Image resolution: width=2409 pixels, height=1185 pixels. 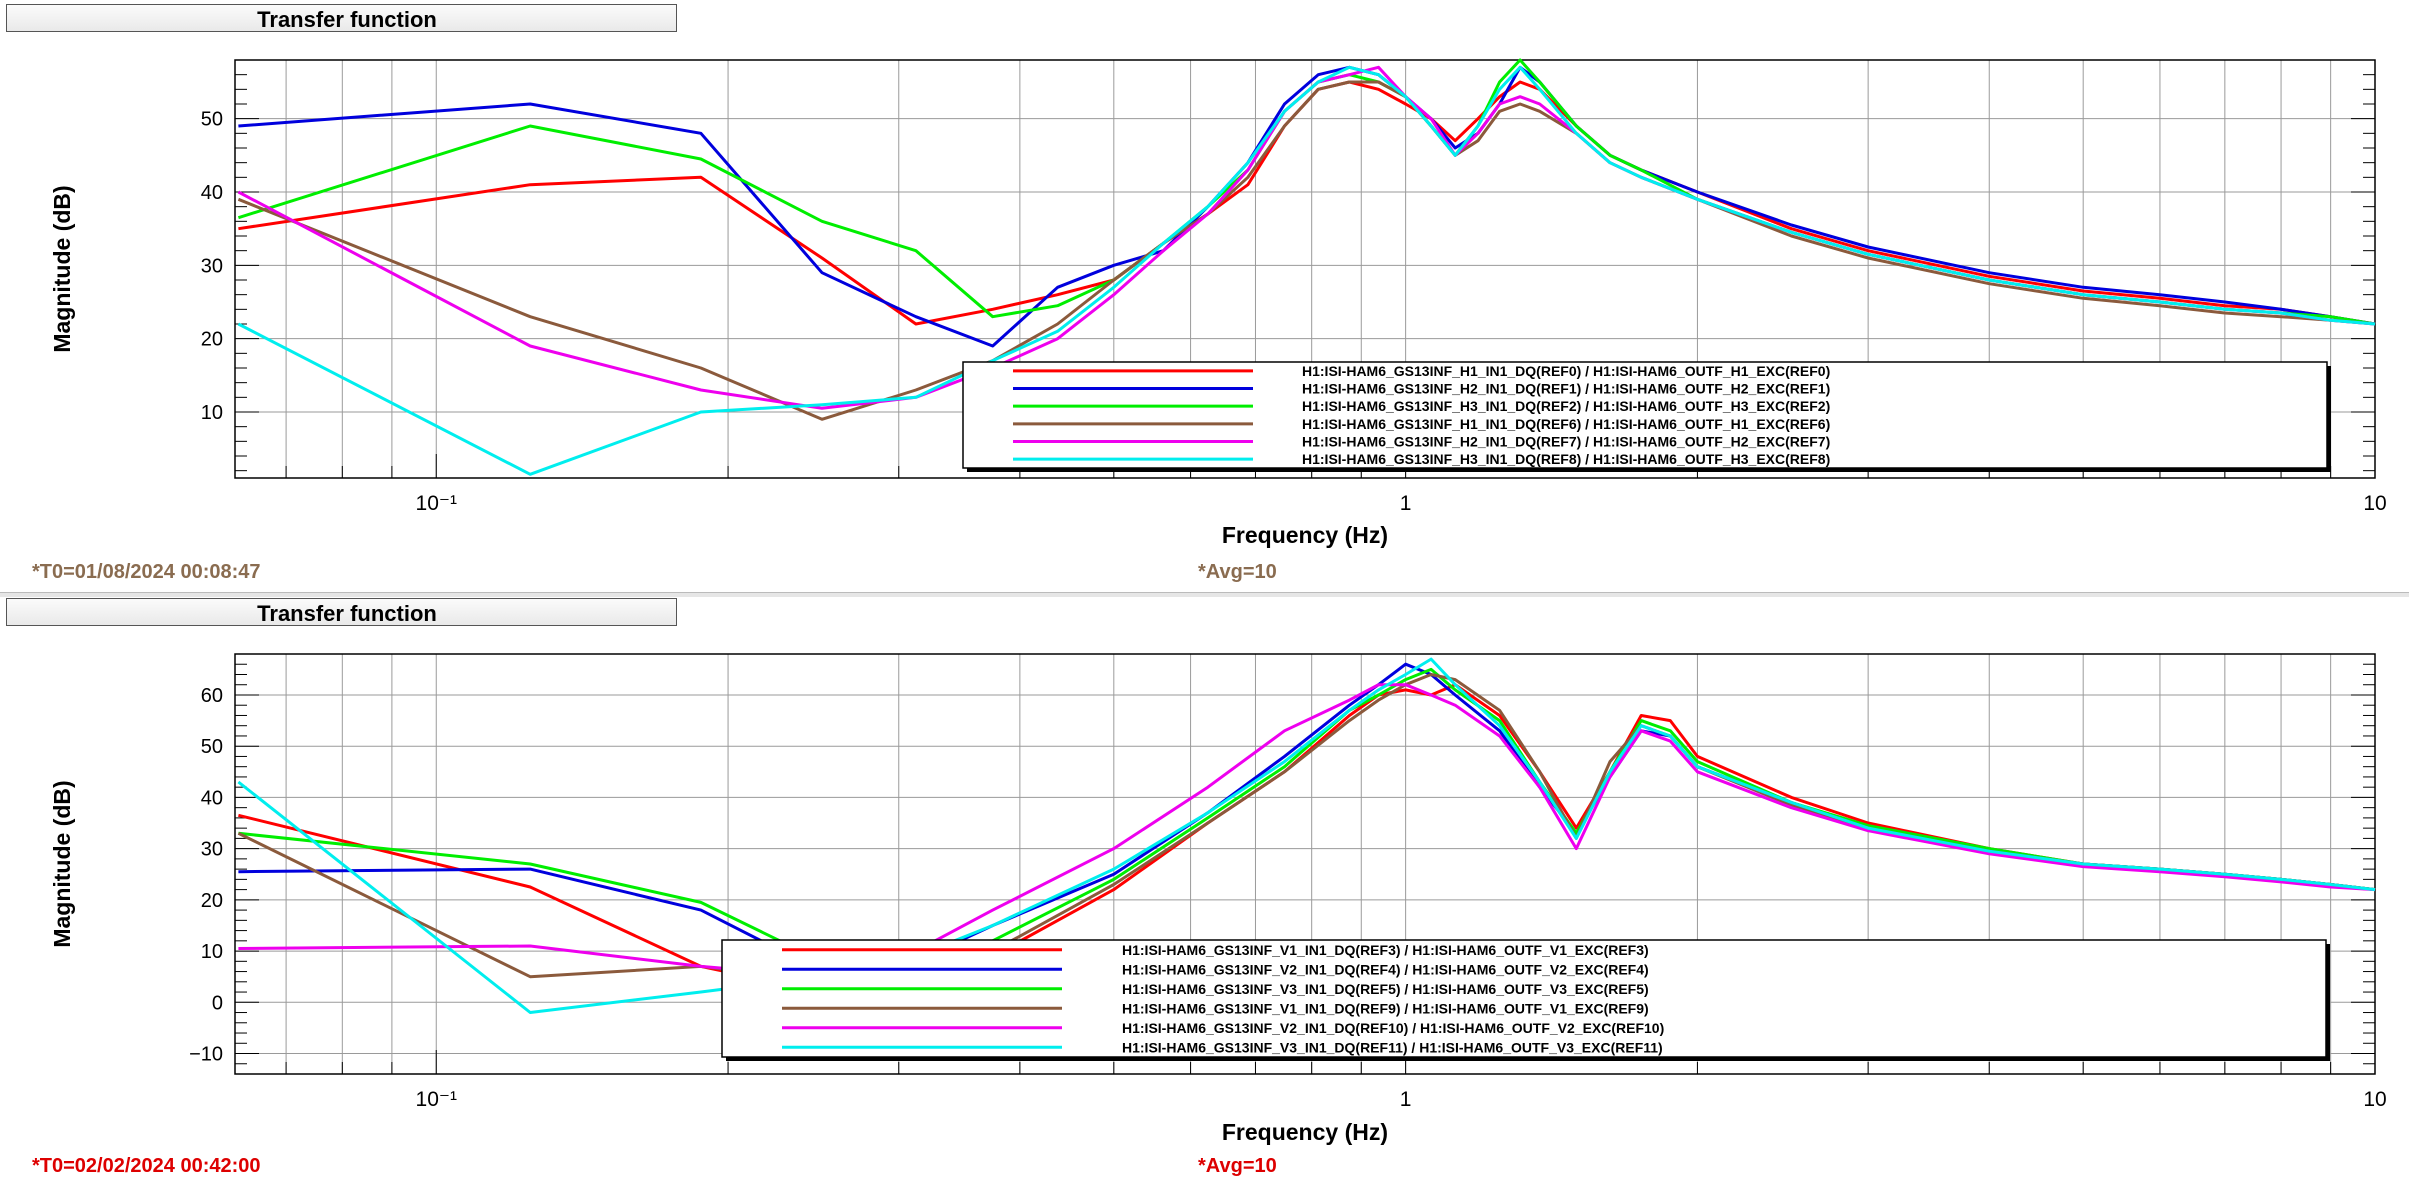 What do you see at coordinates (212, 696) in the screenshot?
I see `y-tick-label: 60` at bounding box center [212, 696].